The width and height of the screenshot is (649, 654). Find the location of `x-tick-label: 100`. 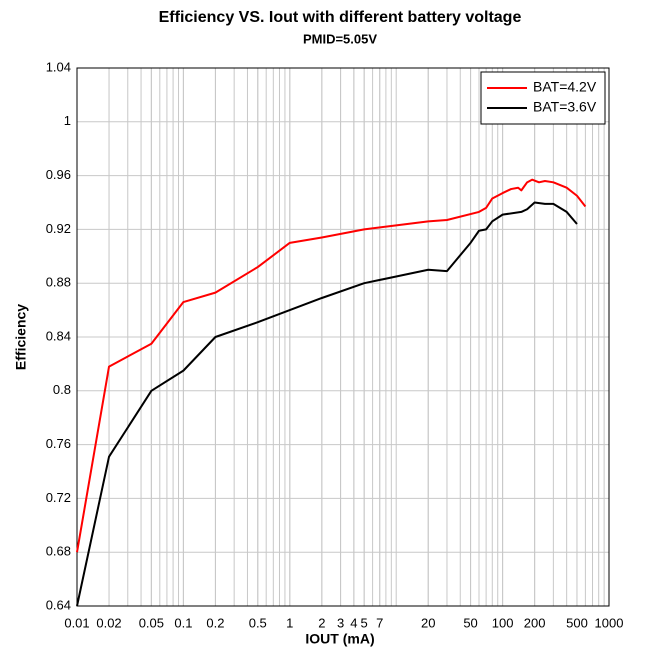

x-tick-label: 100 is located at coordinates (503, 622).